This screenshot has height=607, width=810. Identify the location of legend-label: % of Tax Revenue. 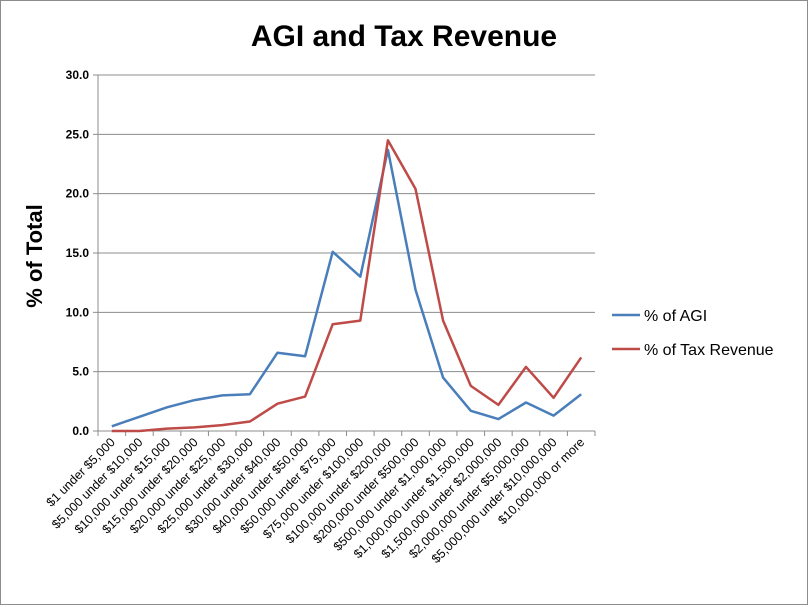
(709, 350).